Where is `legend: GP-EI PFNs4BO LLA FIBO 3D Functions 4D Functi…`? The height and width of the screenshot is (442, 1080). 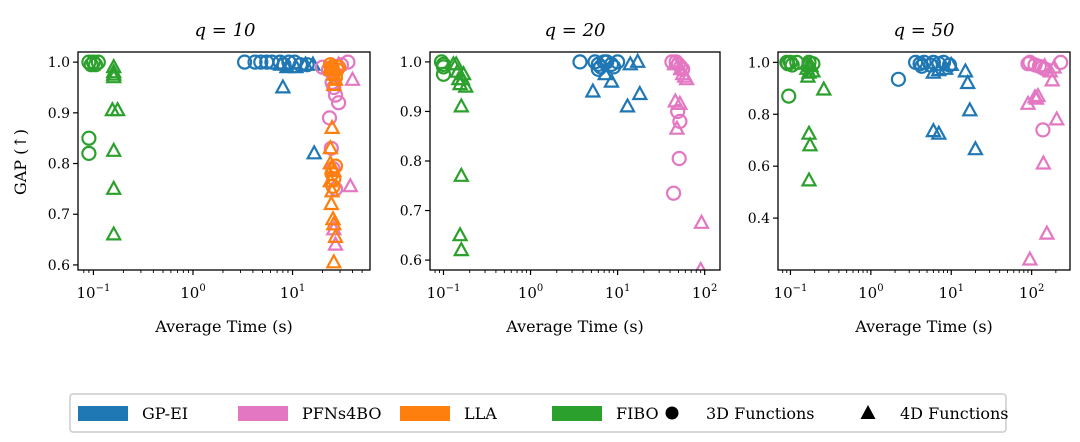
legend: GP-EI PFNs4BO LLA FIBO 3D Functions 4D Functi… is located at coordinates (538, 413).